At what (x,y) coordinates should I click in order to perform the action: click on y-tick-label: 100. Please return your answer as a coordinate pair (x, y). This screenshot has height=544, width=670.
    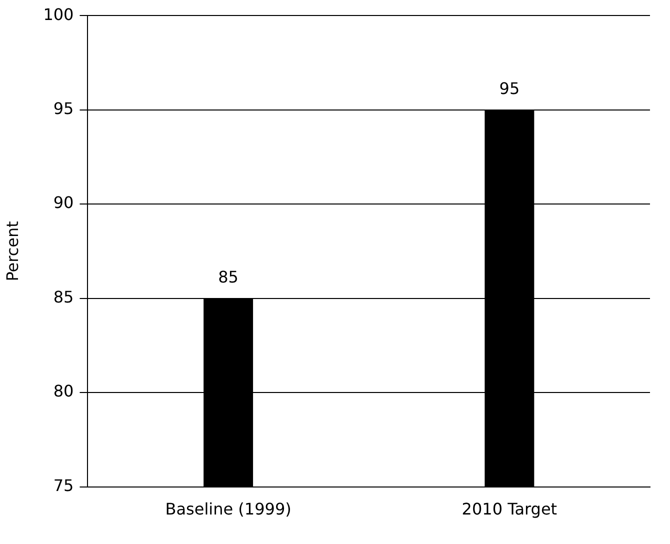
    Looking at the image, I should click on (58, 14).